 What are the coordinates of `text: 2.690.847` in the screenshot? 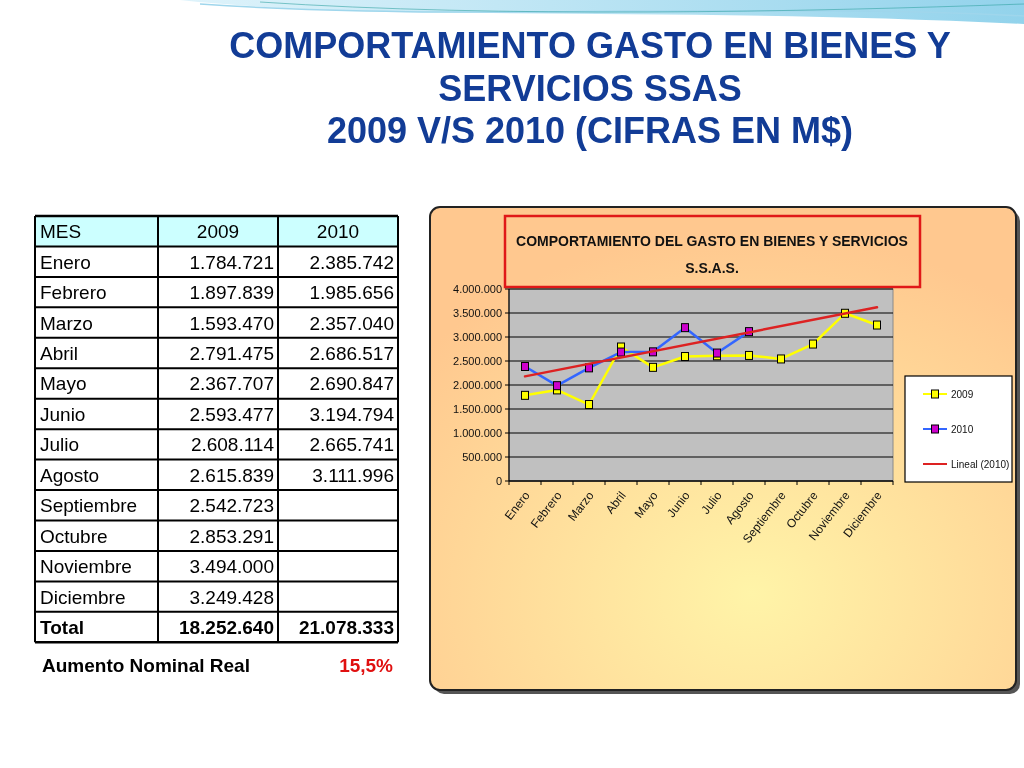 It's located at (351, 384).